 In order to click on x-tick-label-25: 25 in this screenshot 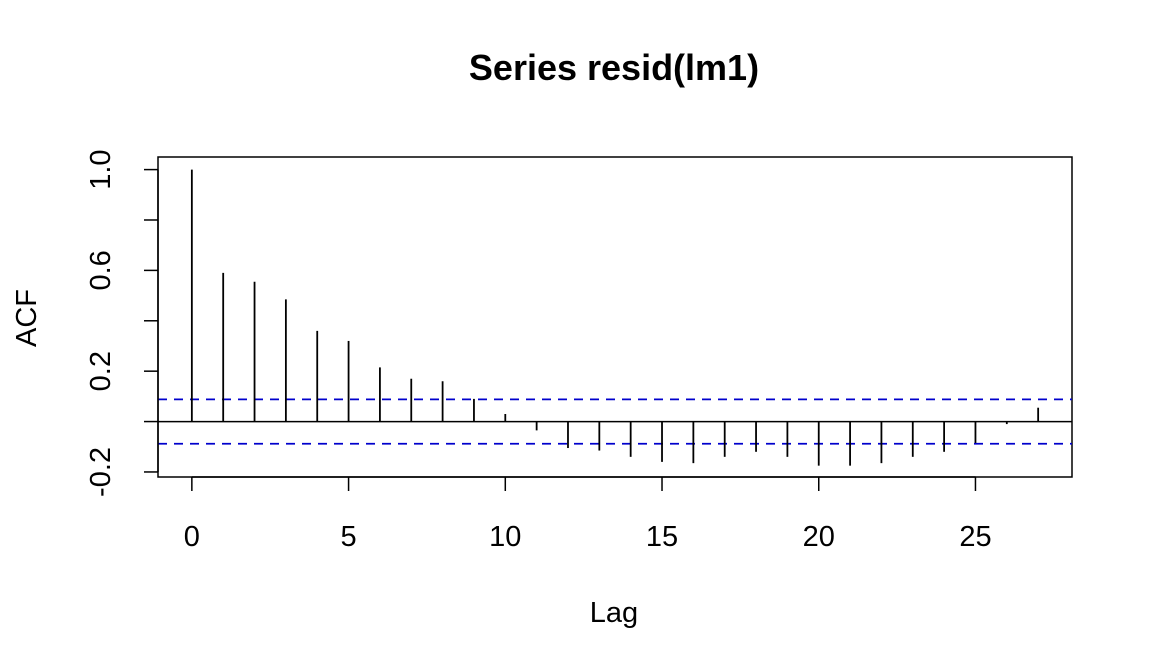, I will do `click(975, 537)`.